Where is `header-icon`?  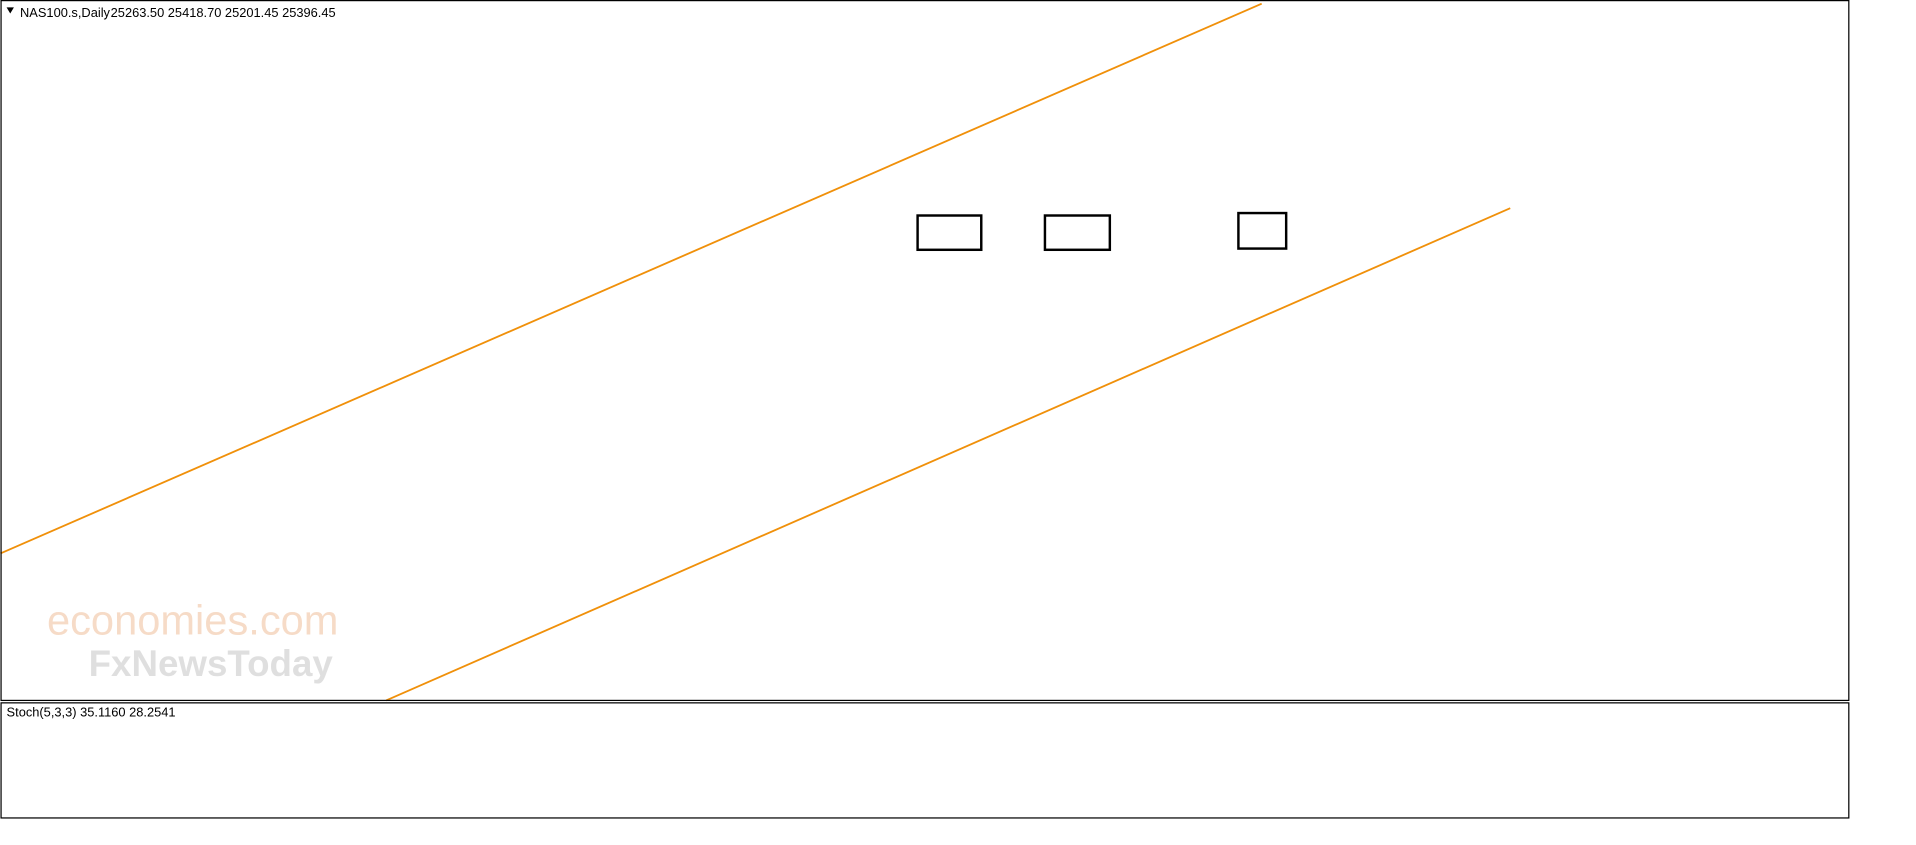
header-icon is located at coordinates (10, 10).